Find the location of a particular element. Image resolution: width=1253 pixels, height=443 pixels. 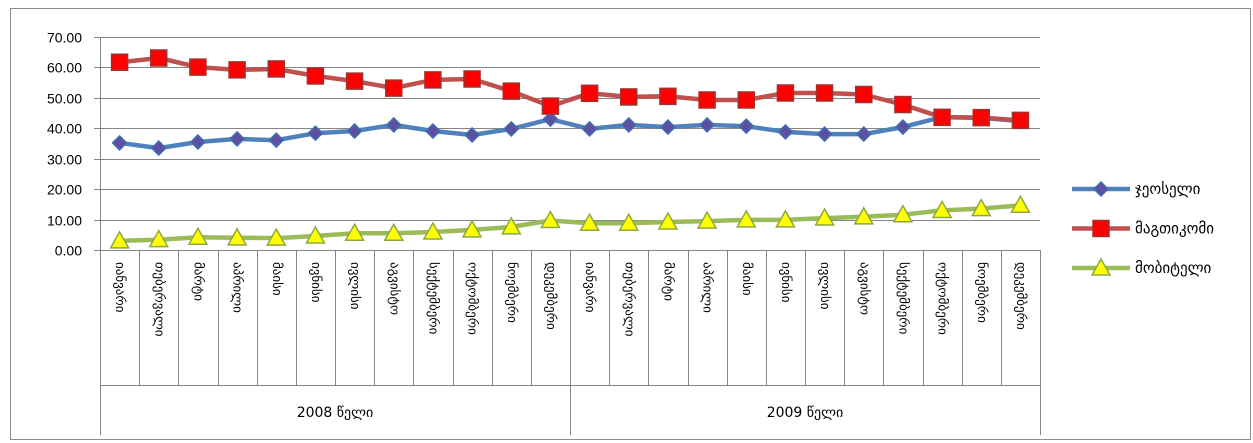

legend-item: მაგთიკომი is located at coordinates (1143, 229).